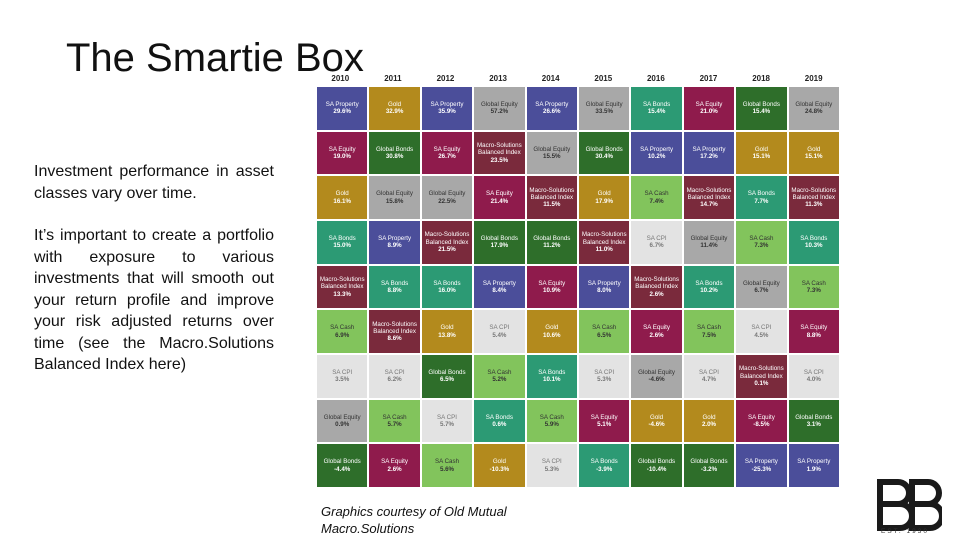 This screenshot has width=960, height=540. What do you see at coordinates (447, 290) in the screenshot?
I see `return-value: 16.0%` at bounding box center [447, 290].